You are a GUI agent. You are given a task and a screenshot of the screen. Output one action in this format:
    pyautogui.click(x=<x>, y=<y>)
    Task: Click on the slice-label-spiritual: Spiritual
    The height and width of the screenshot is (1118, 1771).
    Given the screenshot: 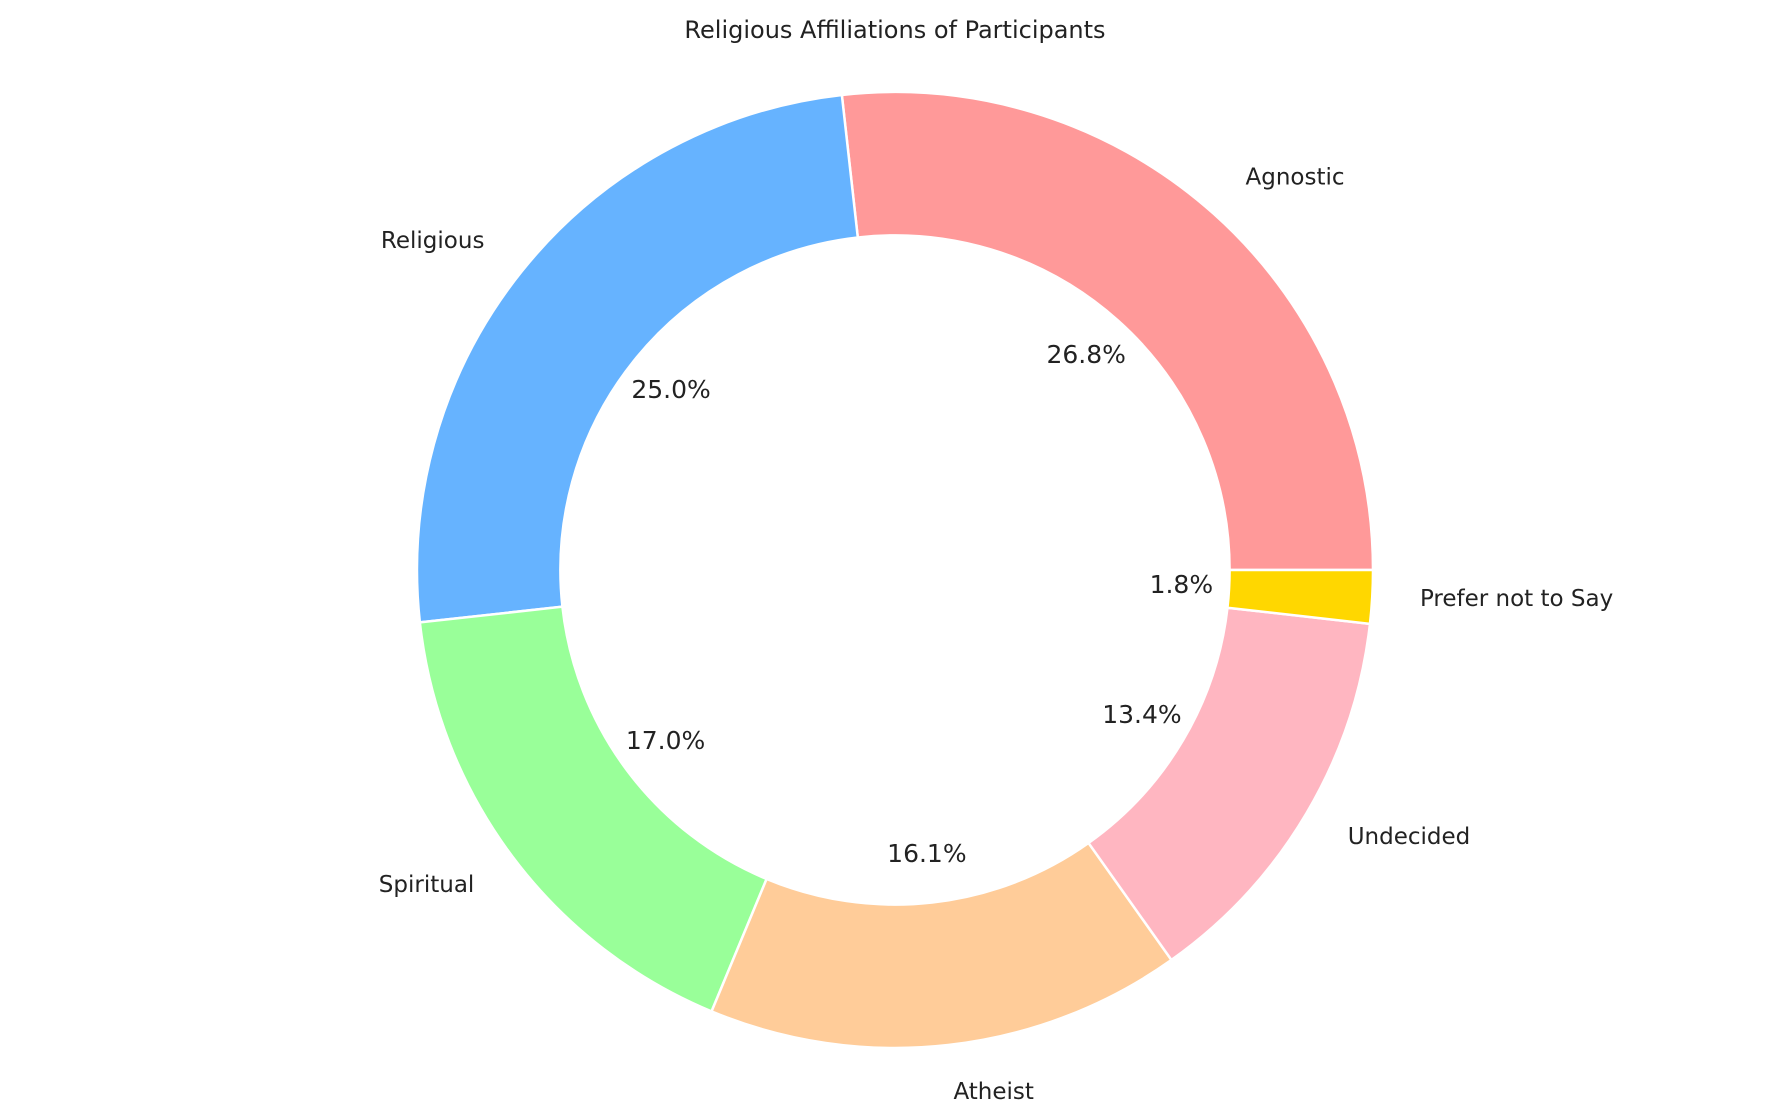 What is the action you would take?
    pyautogui.click(x=427, y=885)
    